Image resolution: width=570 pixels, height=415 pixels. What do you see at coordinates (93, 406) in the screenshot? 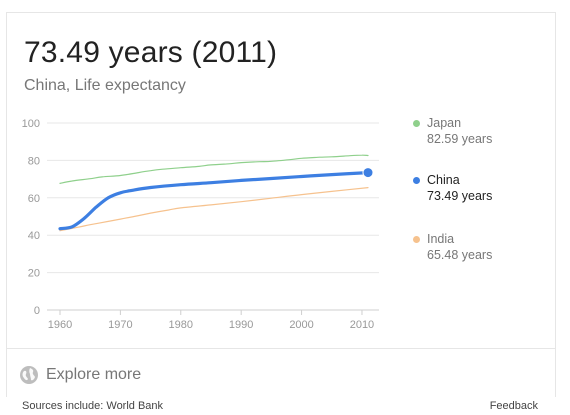
I see `sources-text: Sources include: World Bank` at bounding box center [93, 406].